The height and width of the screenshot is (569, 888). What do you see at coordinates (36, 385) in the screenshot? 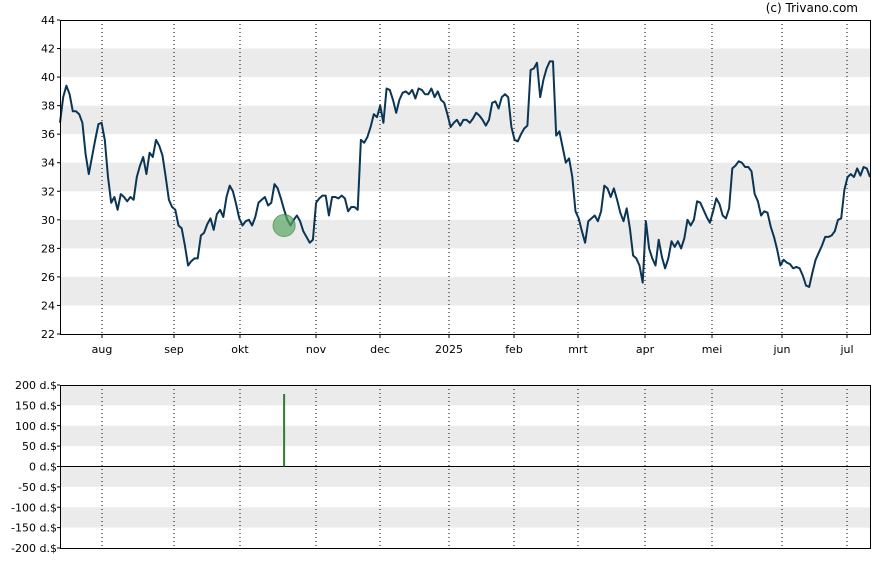
I see `volume-tick-label: 200 d.$` at bounding box center [36, 385].